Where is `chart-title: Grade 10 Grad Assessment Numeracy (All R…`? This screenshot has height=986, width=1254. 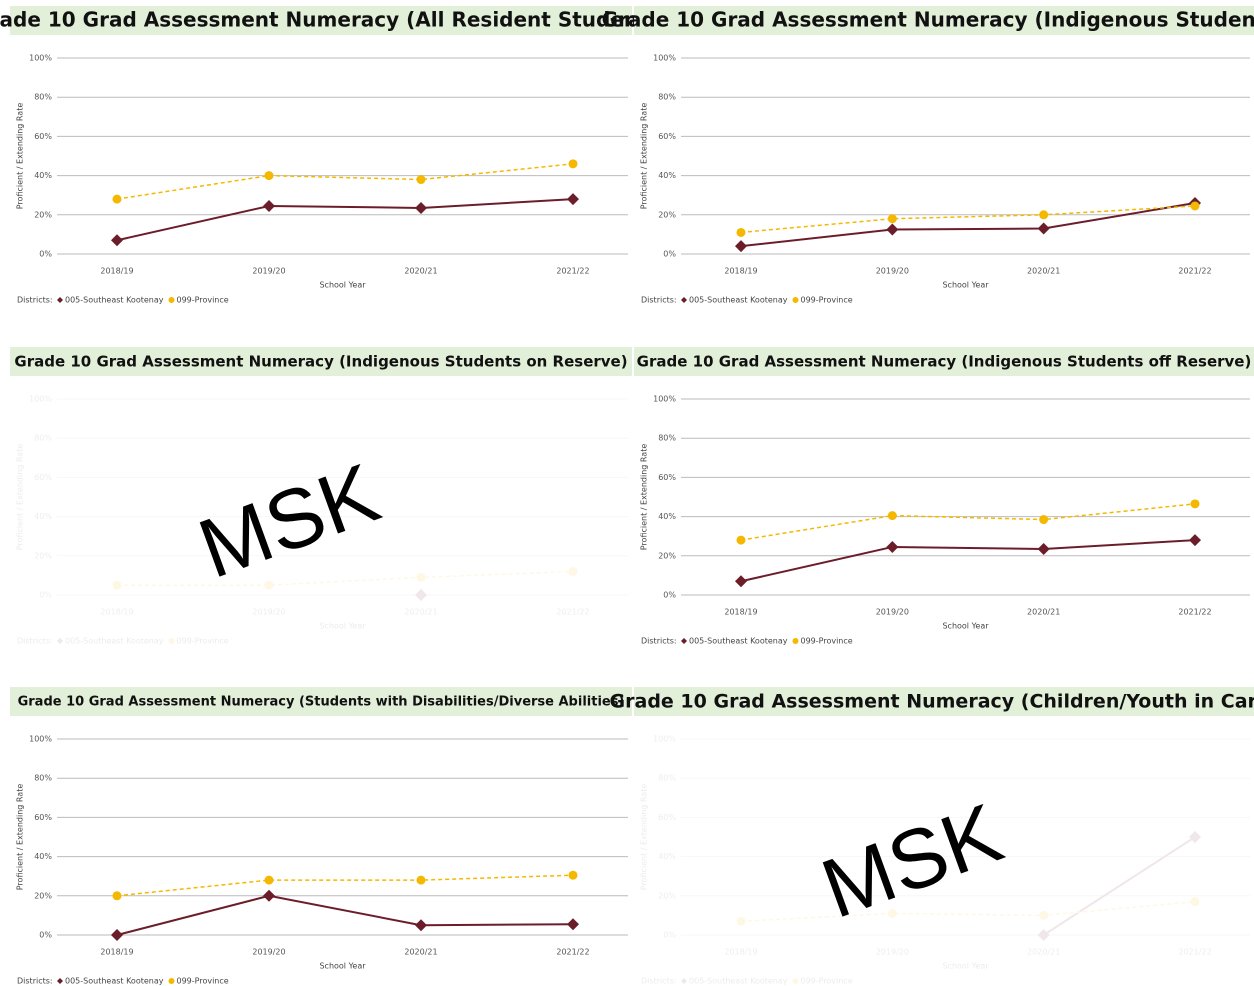 chart-title: Grade 10 Grad Assessment Numeracy (All R… is located at coordinates (334, 20).